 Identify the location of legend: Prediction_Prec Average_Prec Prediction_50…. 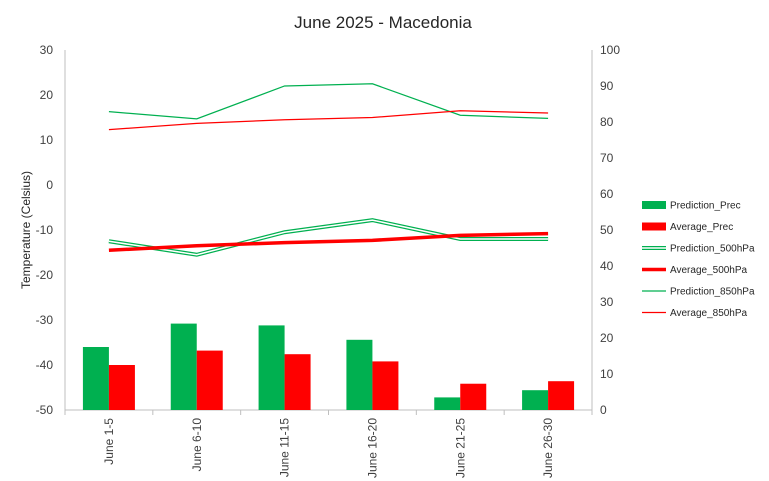
(698, 260).